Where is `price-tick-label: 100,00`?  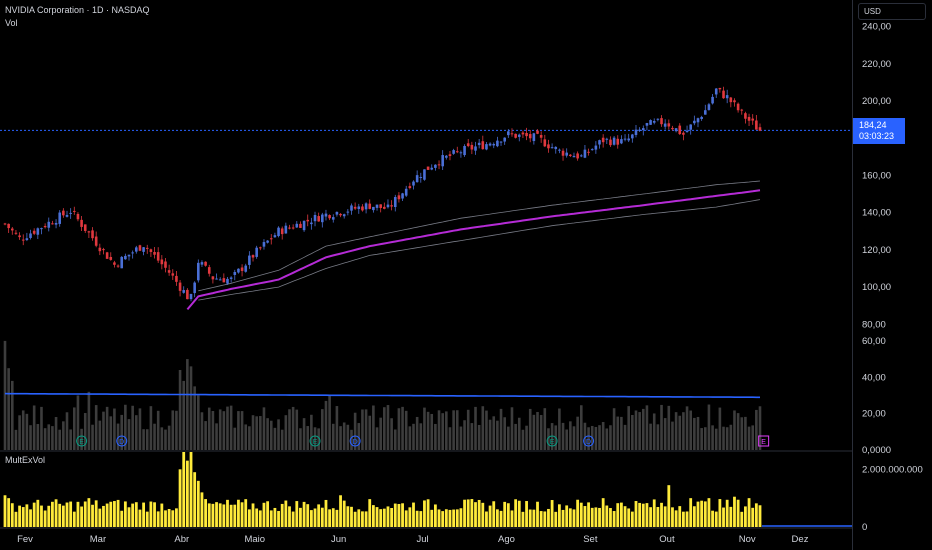
price-tick-label: 100,00 is located at coordinates (876, 287).